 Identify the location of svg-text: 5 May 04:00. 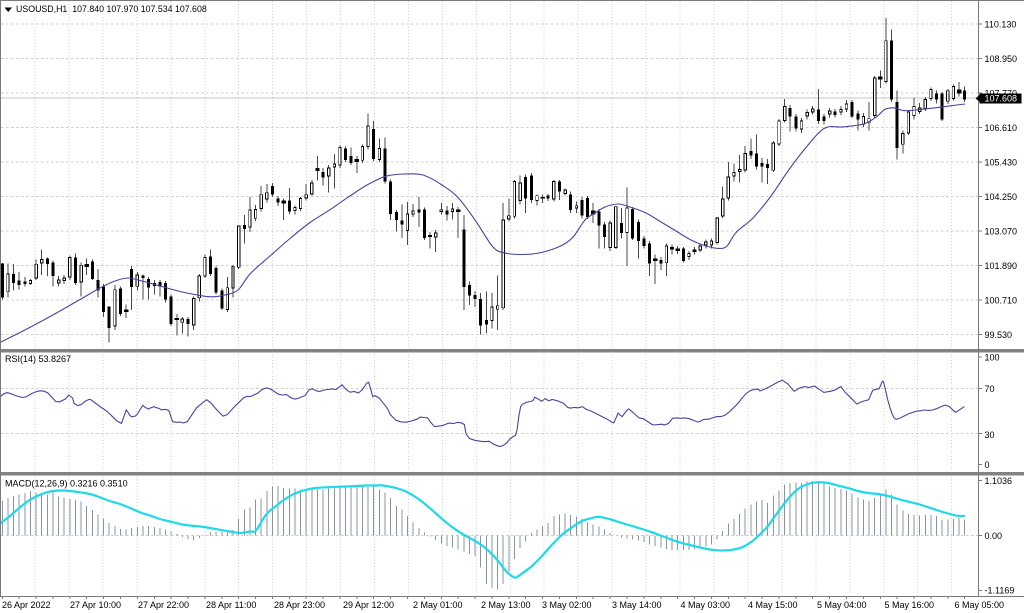
(842, 605).